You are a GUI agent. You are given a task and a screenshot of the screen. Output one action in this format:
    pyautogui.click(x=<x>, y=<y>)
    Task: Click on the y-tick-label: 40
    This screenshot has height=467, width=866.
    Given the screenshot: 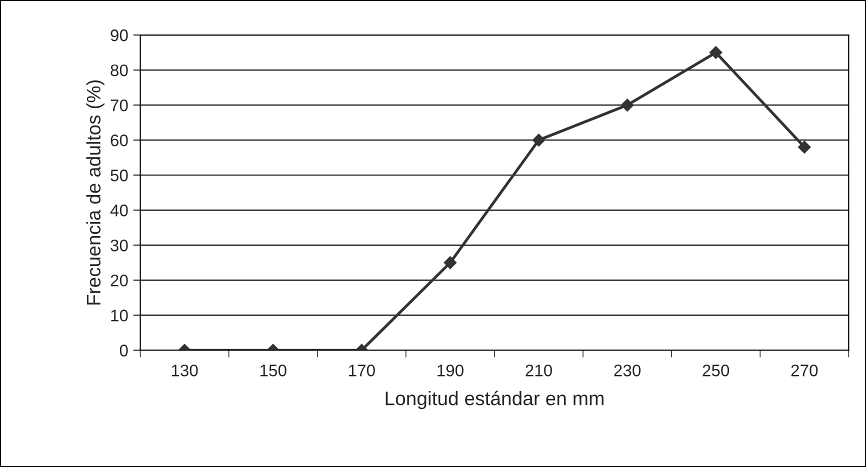 What is the action you would take?
    pyautogui.click(x=119, y=210)
    